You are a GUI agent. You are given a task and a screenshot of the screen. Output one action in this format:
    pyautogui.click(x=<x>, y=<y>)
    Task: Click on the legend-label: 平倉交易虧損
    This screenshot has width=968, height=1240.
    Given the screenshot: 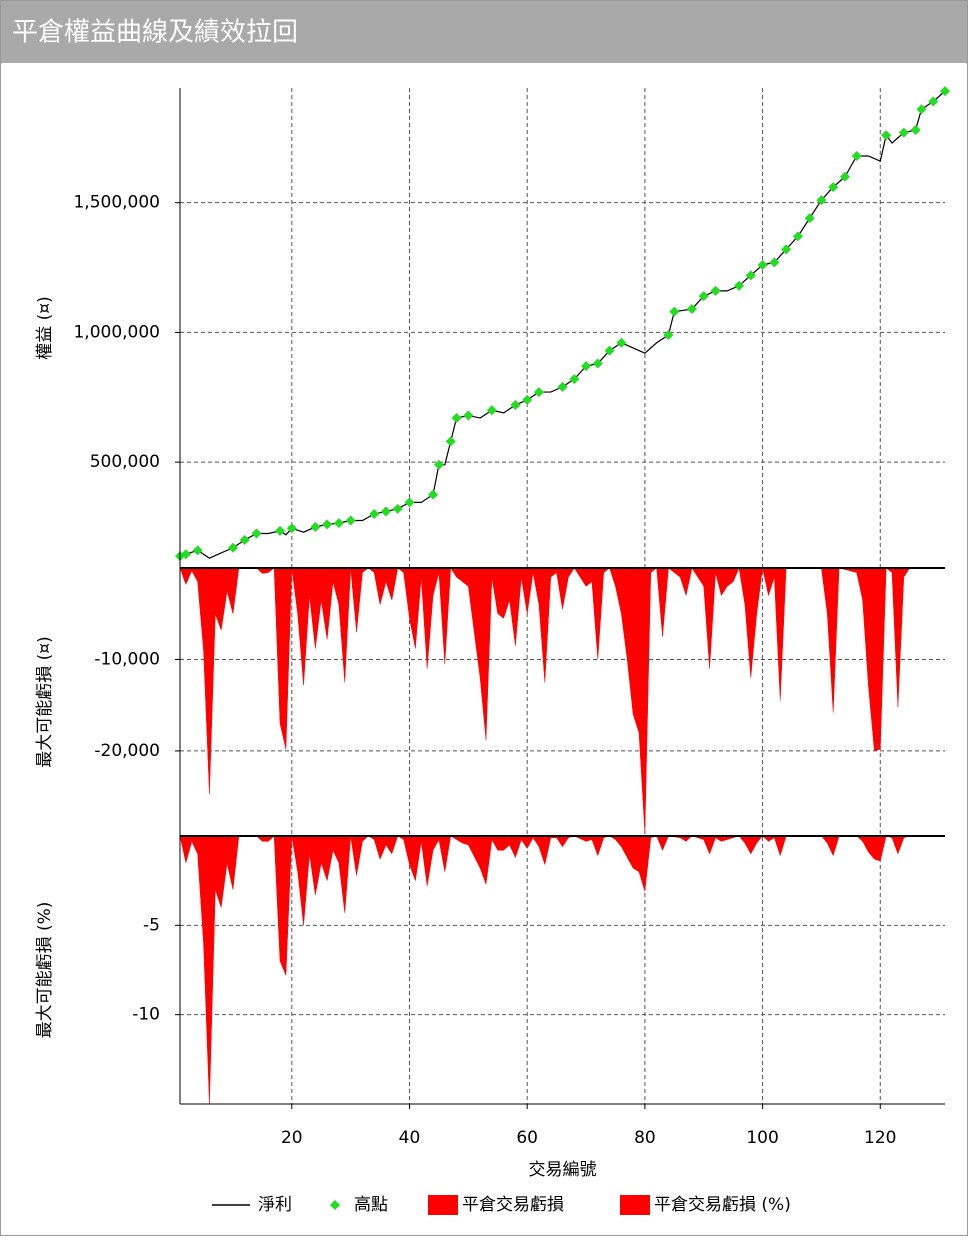 What is the action you would take?
    pyautogui.click(x=513, y=1205)
    